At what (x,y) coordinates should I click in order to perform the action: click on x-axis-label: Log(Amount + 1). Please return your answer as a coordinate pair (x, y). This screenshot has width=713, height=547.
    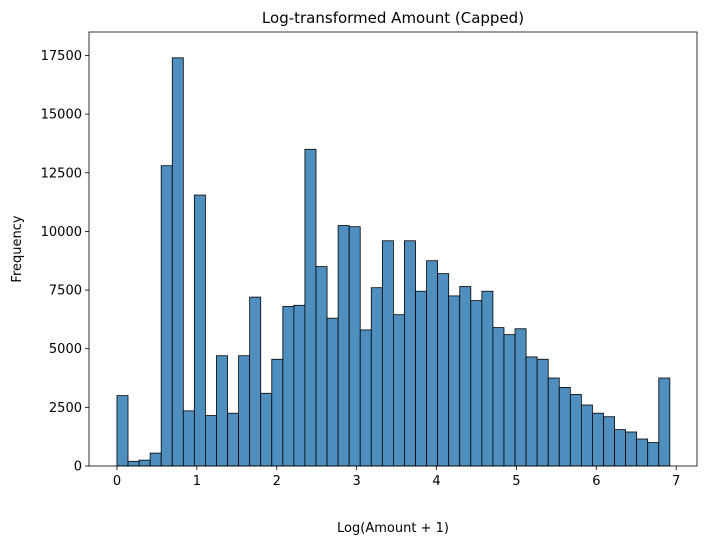
    Looking at the image, I should click on (393, 528).